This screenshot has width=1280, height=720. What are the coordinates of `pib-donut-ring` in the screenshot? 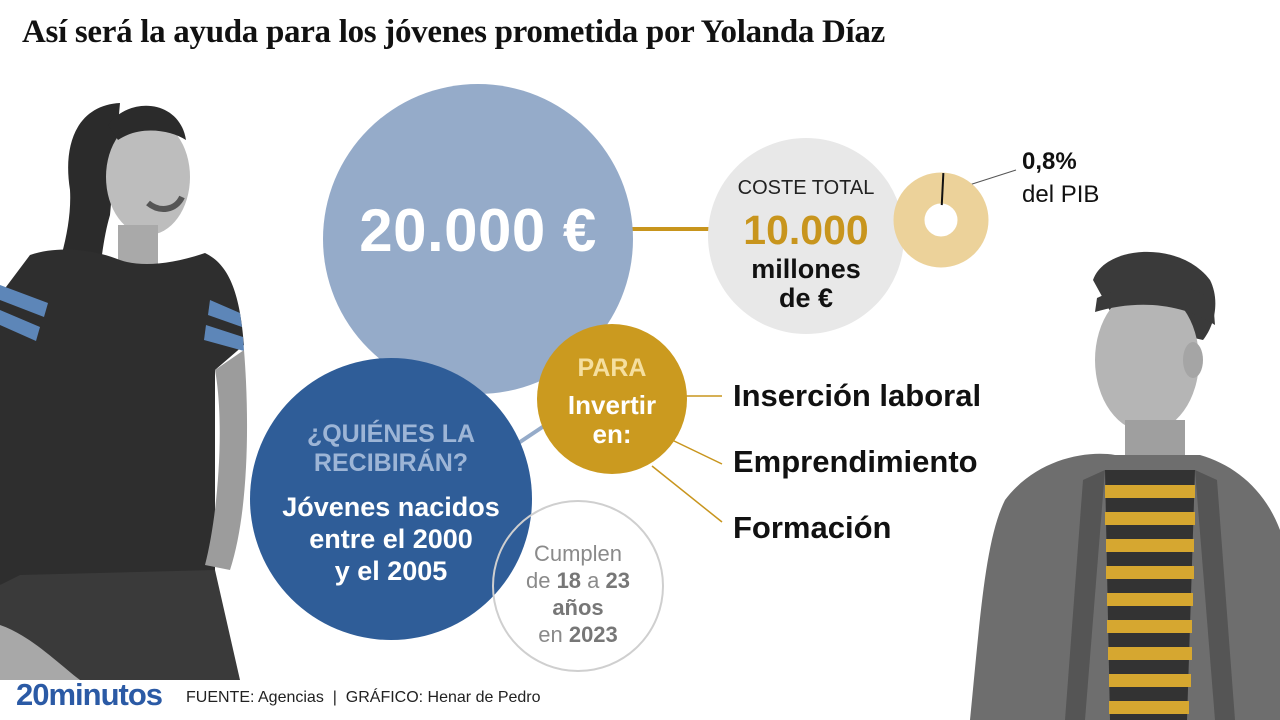 It's located at (941, 220).